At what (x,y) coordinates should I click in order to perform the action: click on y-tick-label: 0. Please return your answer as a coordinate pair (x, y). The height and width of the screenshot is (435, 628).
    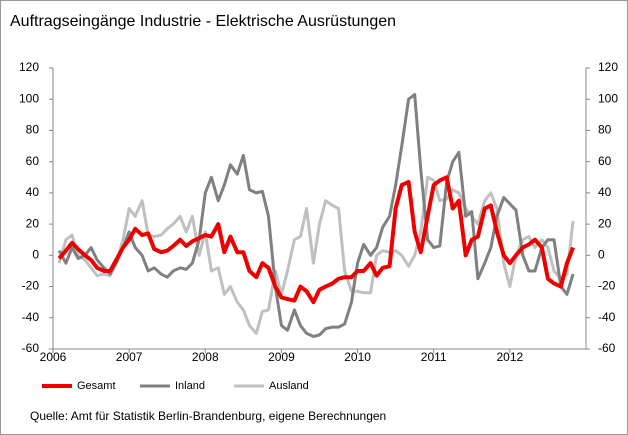
    Looking at the image, I should click on (35, 255).